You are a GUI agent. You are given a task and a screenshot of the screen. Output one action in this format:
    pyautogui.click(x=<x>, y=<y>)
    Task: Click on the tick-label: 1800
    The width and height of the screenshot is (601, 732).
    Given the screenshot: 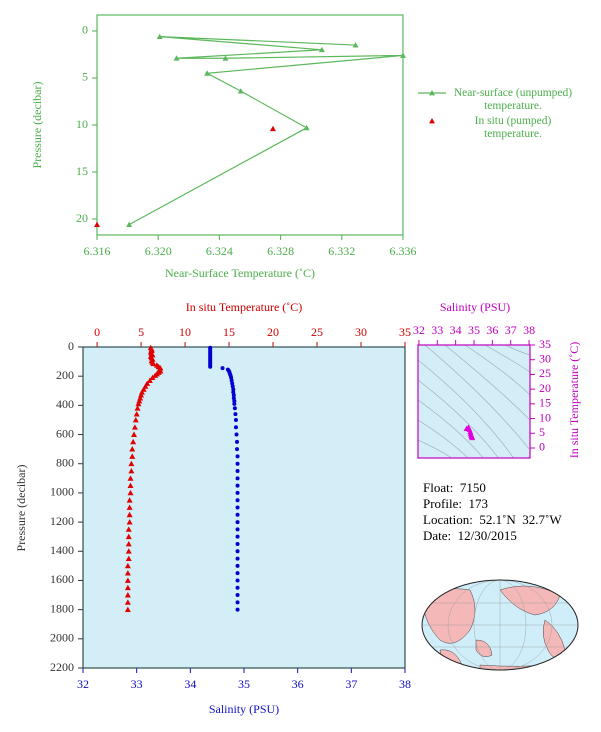 What is the action you would take?
    pyautogui.click(x=62, y=608)
    